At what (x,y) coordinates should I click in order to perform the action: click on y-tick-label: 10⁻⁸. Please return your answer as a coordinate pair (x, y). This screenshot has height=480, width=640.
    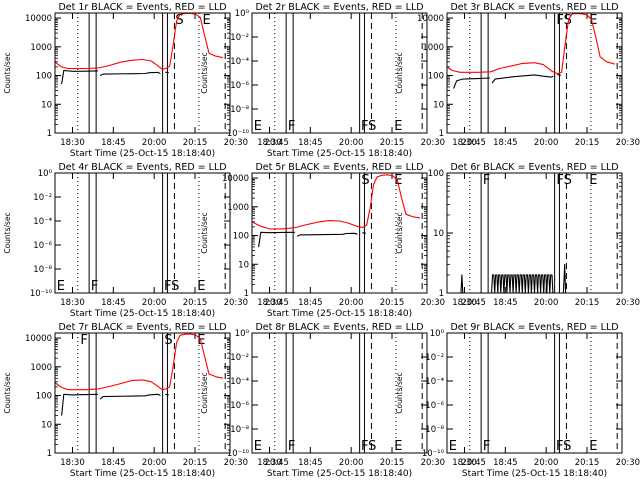
    Looking at the image, I should click on (434, 430).